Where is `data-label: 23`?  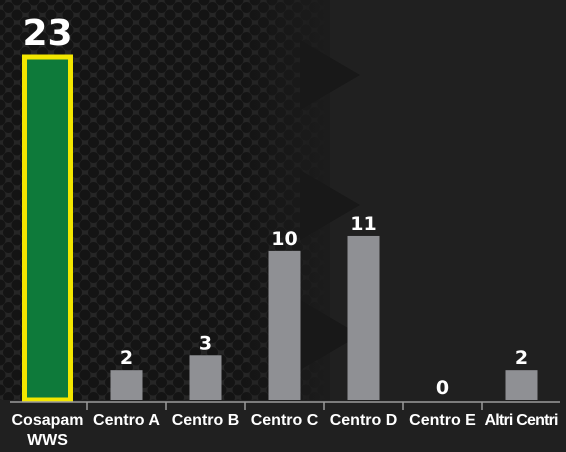
data-label: 23 is located at coordinates (47, 33).